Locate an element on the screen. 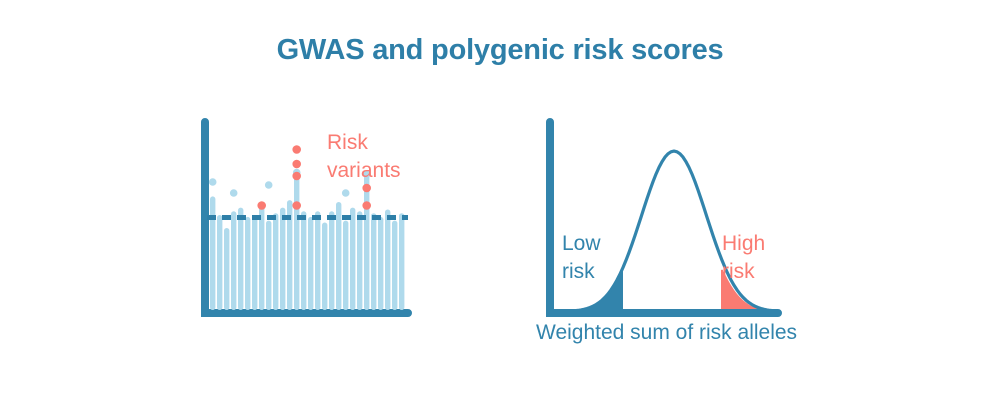 Image resolution: width=1000 pixels, height=400 pixels. x-axis-label: Weighted sum of risk alleles is located at coordinates (667, 332).